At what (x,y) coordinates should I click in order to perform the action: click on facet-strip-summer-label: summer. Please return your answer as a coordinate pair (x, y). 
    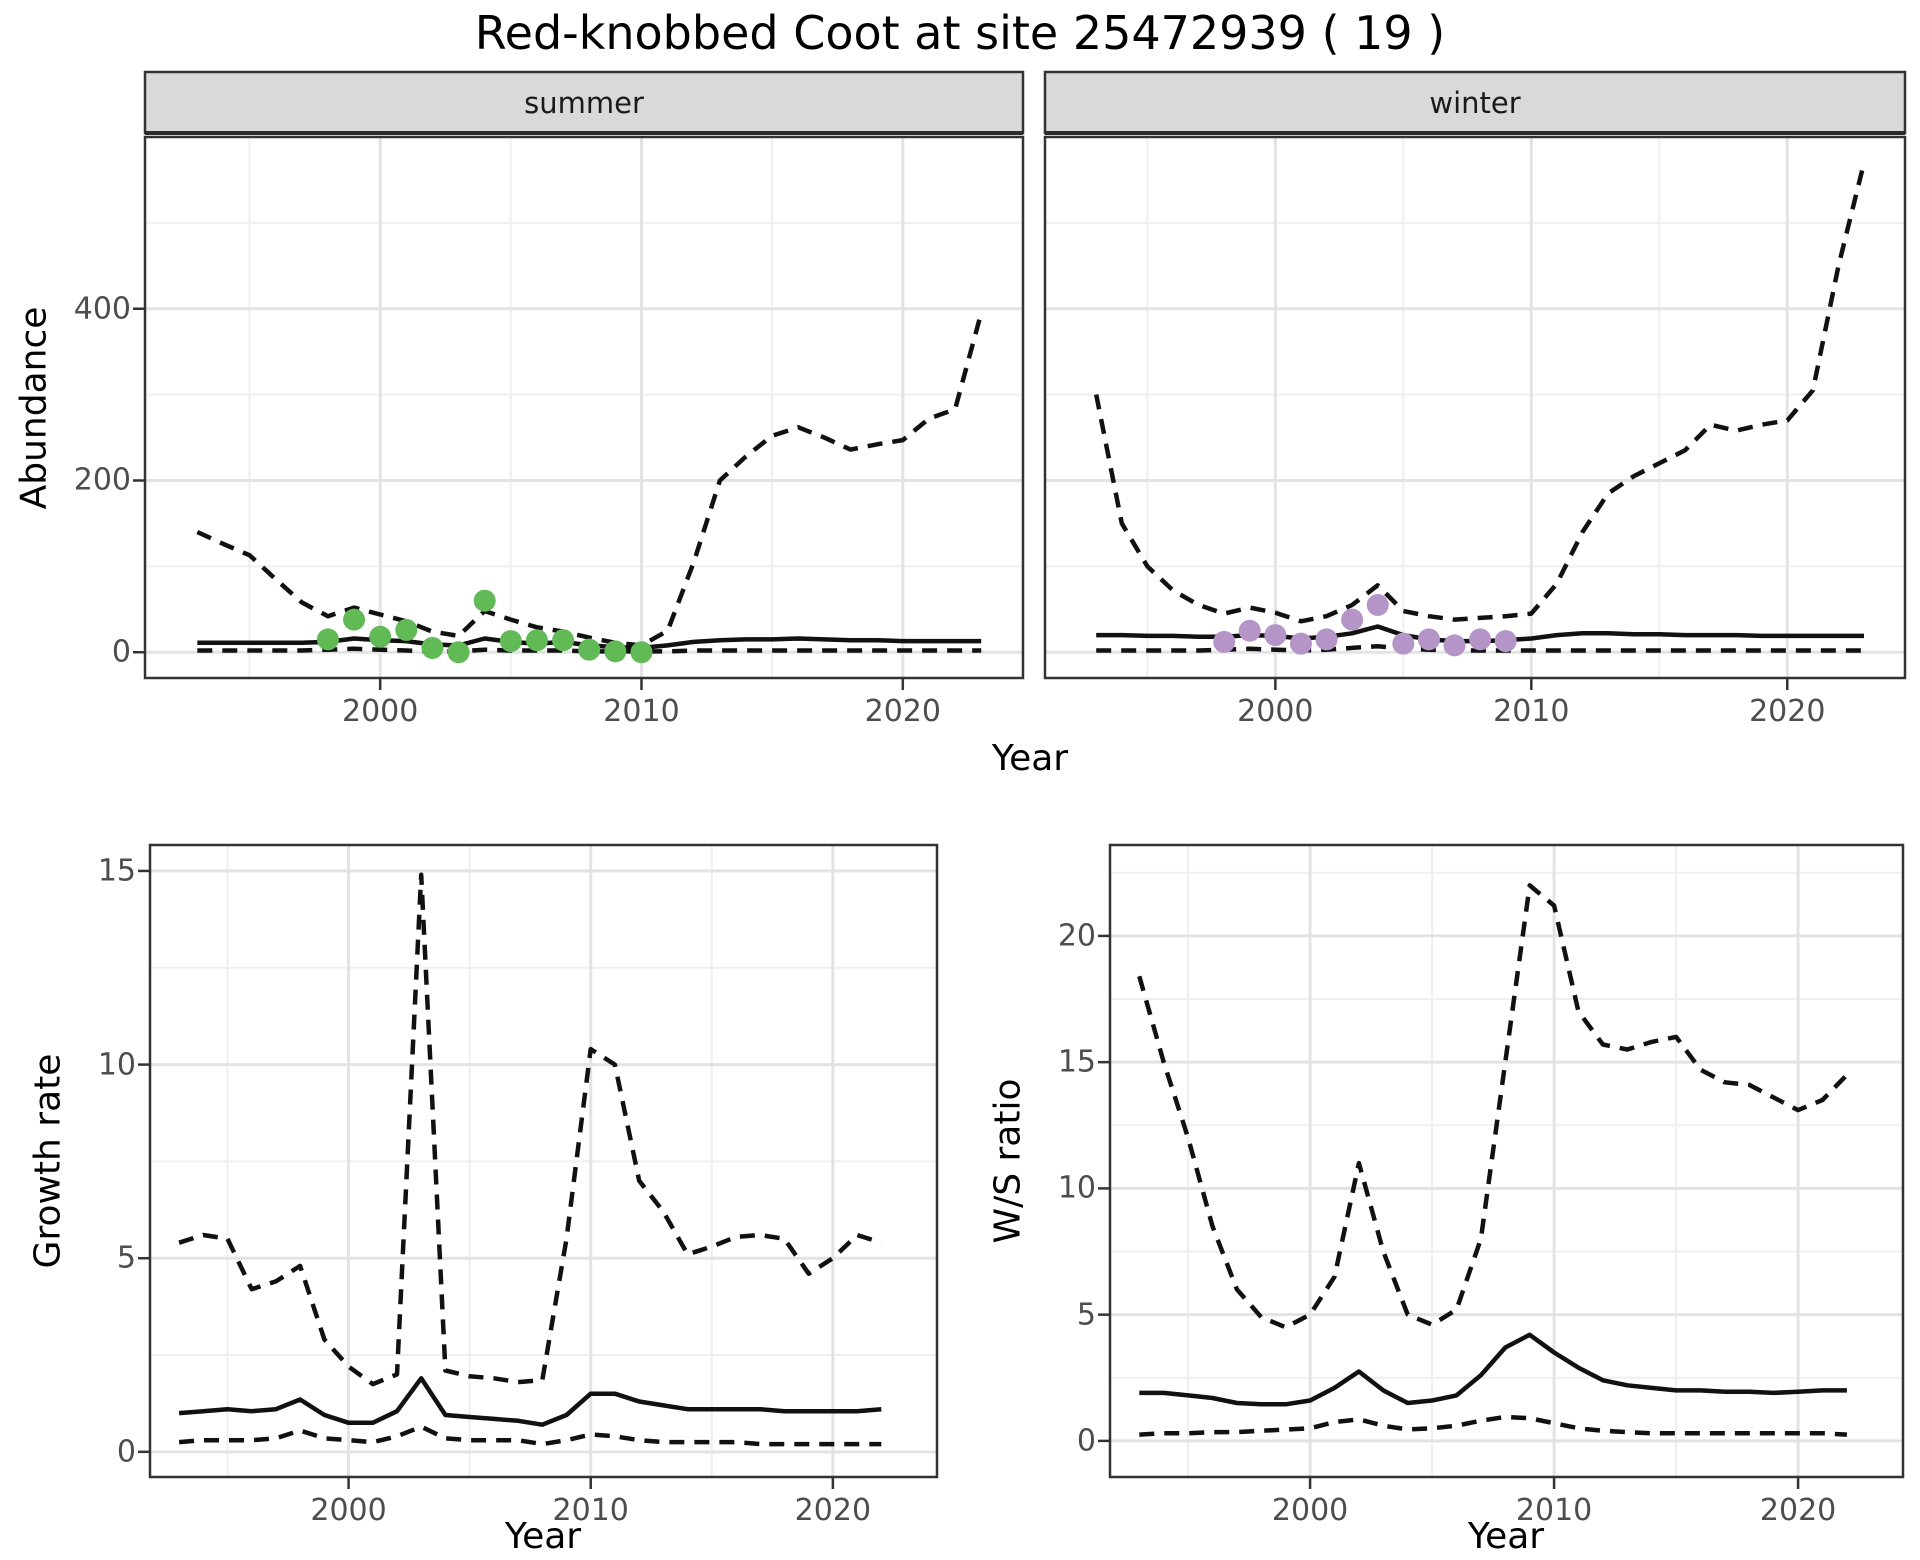
    Looking at the image, I should click on (584, 103).